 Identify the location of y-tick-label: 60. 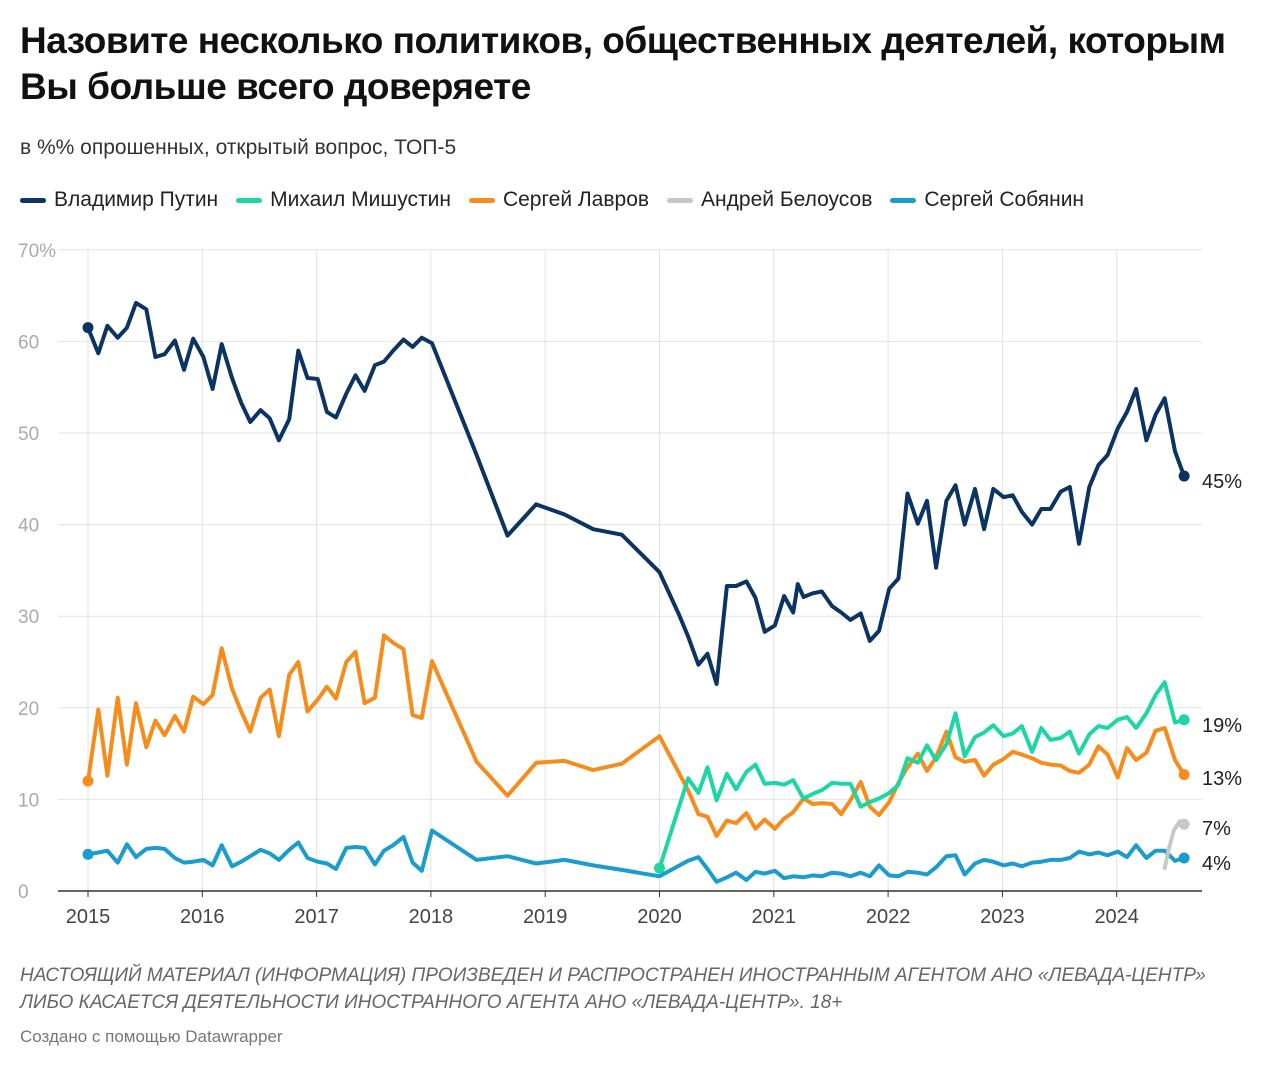
(28, 342).